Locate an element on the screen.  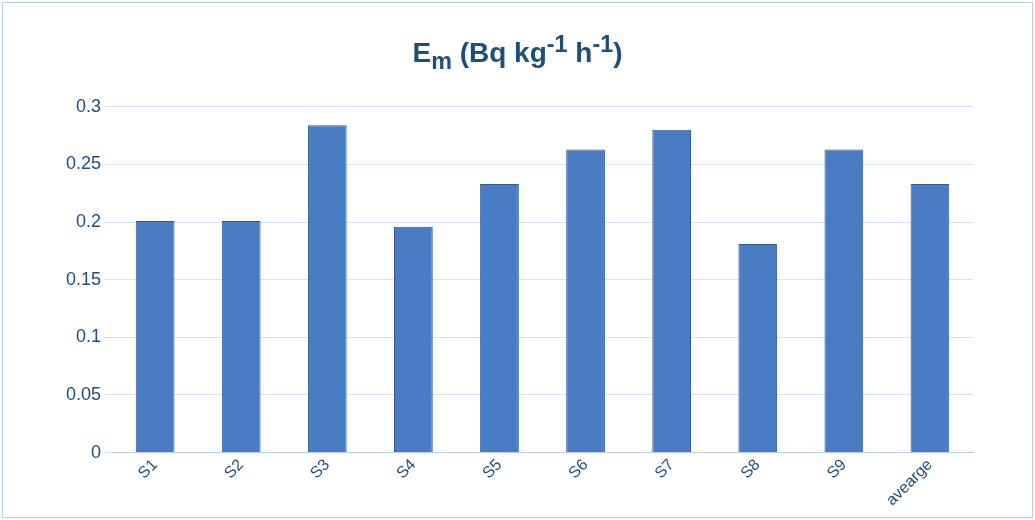
y-tick-label: 0.3 is located at coordinates (89, 105).